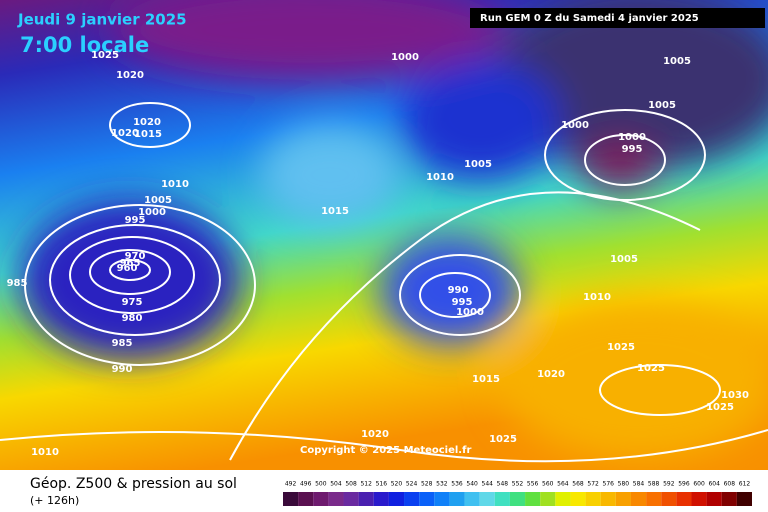 The width and height of the screenshot is (768, 512). I want to click on colorbar-label: 564, so click(563, 484).